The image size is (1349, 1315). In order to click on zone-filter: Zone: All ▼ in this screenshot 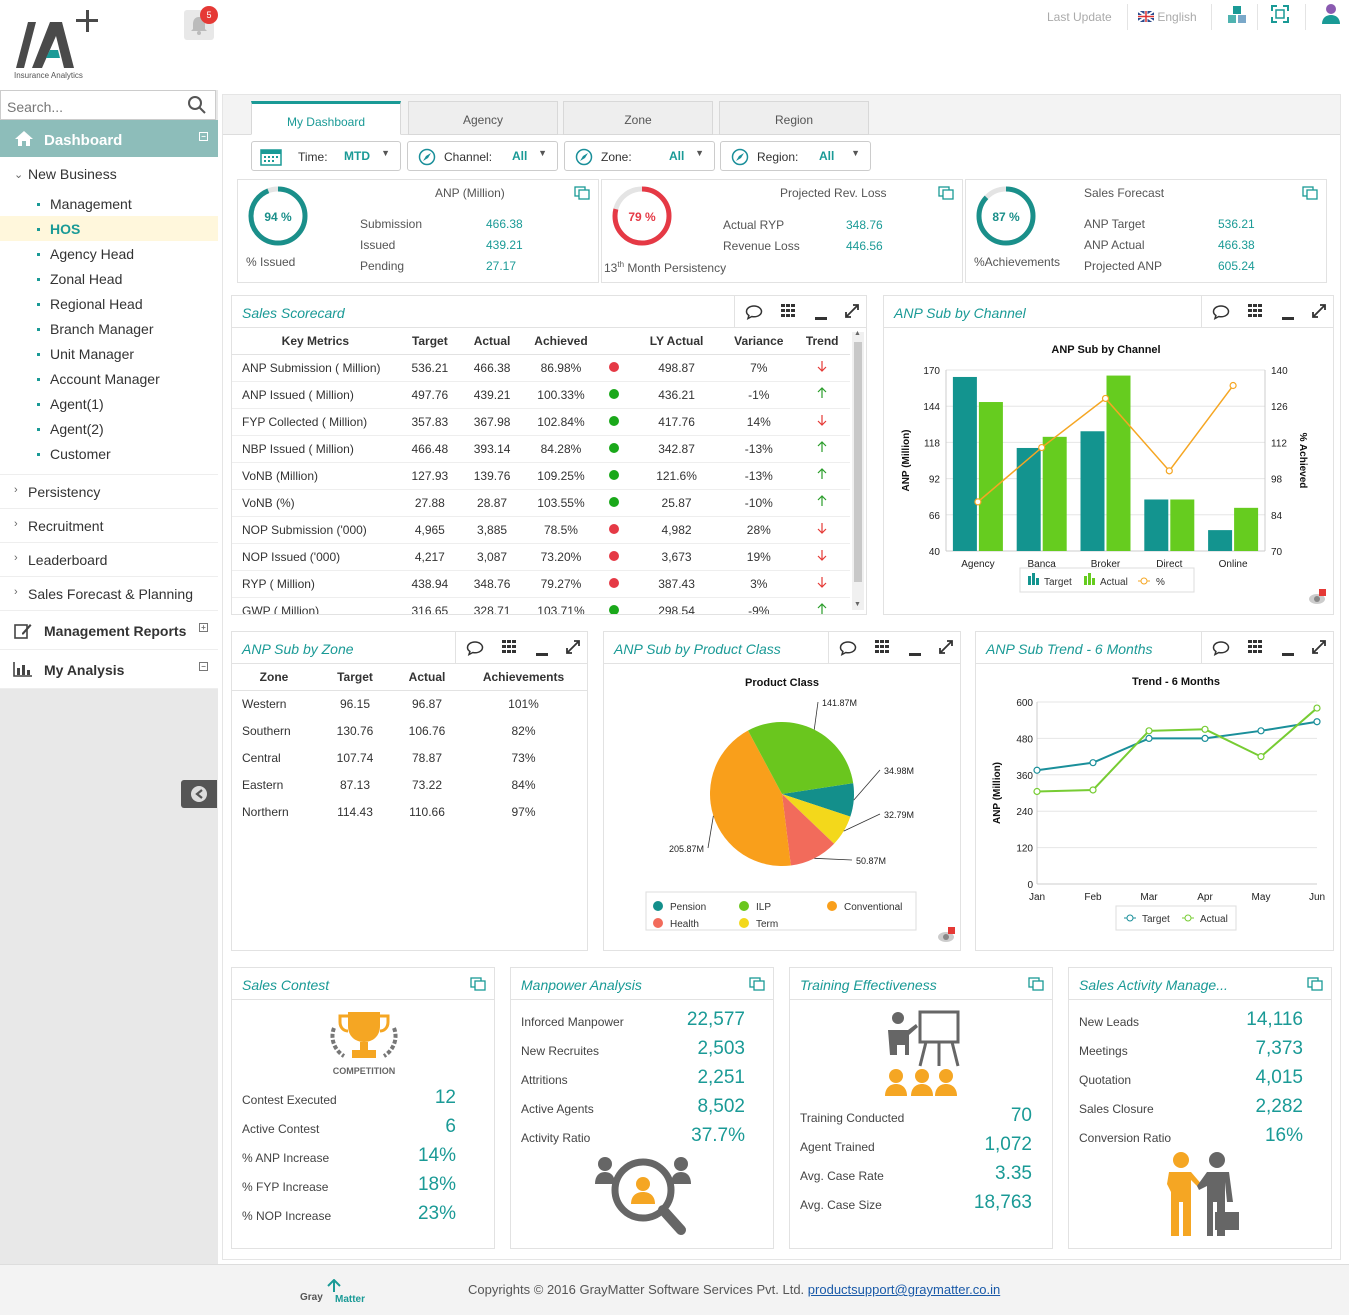, I will do `click(639, 156)`.